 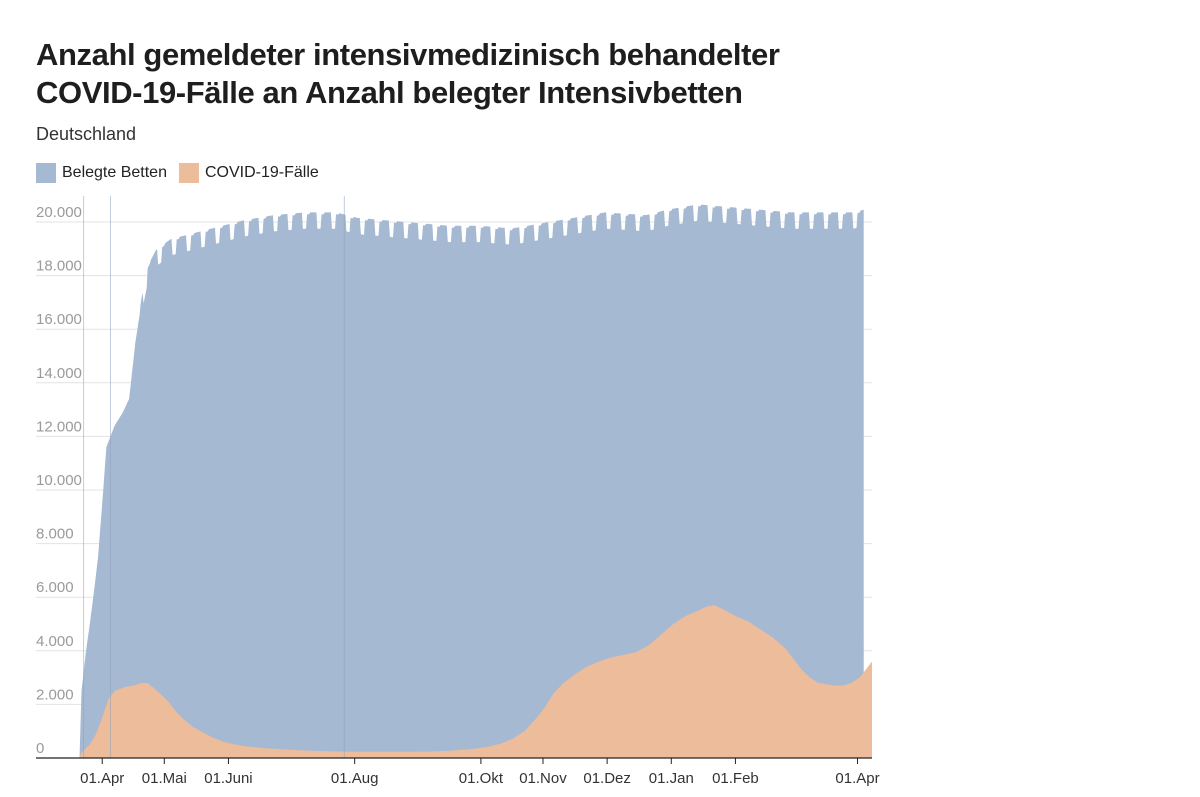 I want to click on legend-item-belegte-betten: Belegte Betten, so click(x=101, y=173).